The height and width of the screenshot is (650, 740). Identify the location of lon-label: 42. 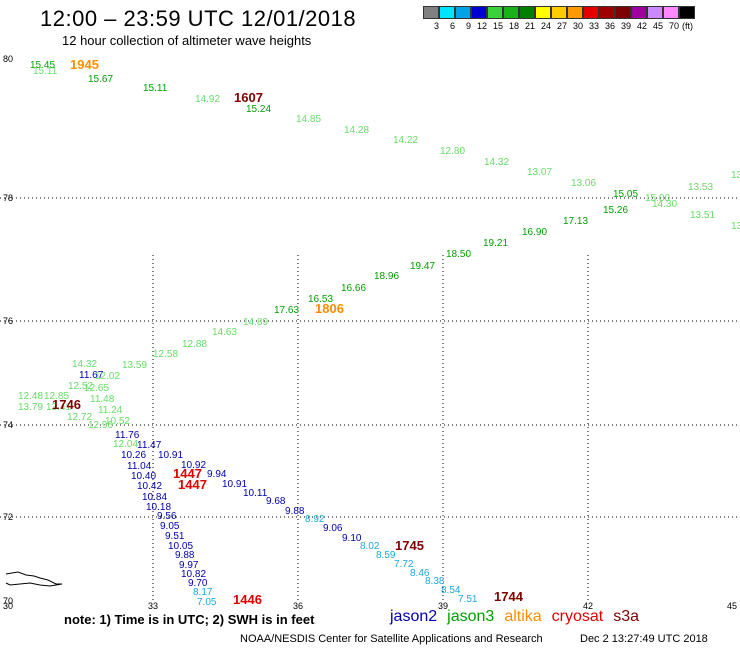
(588, 606).